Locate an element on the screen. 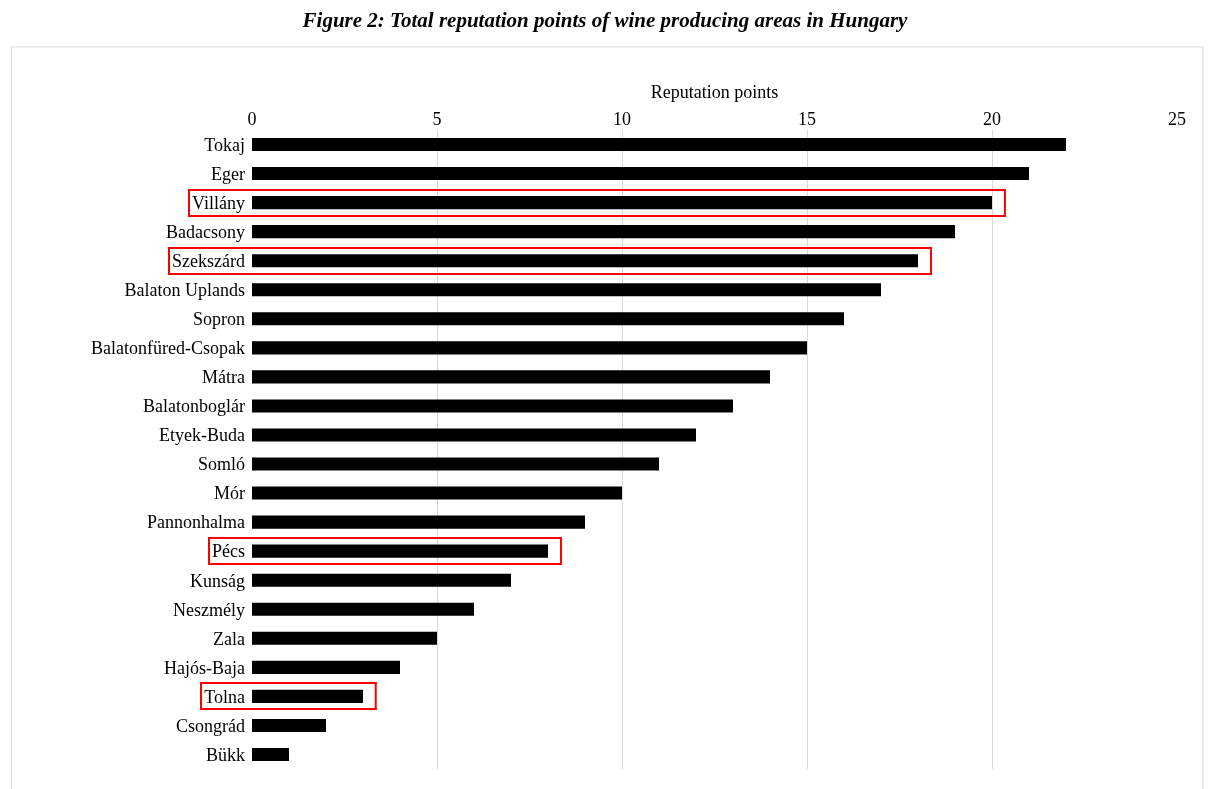 Image resolution: width=1210 pixels, height=789 pixels. x-tick-label: 15 is located at coordinates (807, 119).